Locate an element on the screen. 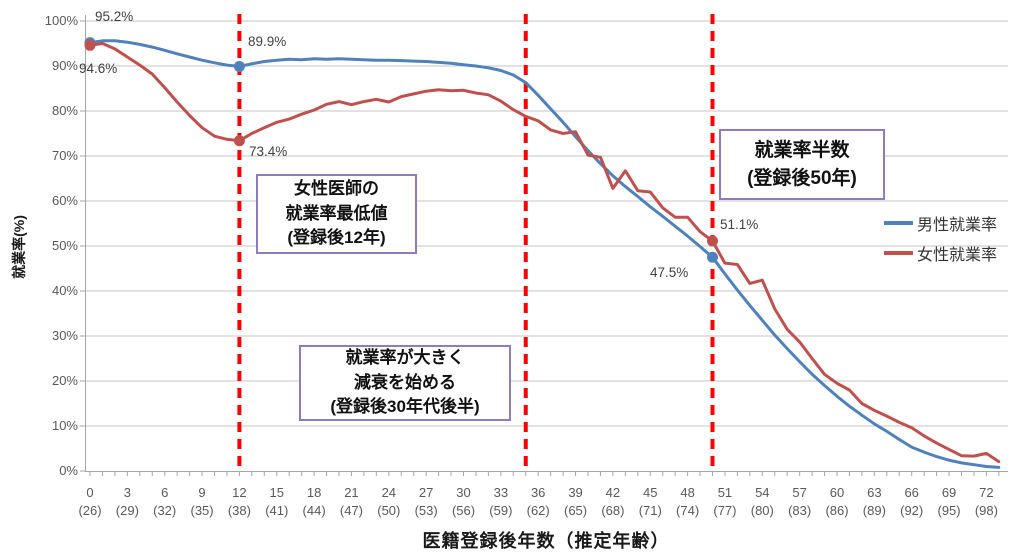 Image resolution: width=1024 pixels, height=555 pixels. x-tick-age-label: (50) is located at coordinates (389, 510).